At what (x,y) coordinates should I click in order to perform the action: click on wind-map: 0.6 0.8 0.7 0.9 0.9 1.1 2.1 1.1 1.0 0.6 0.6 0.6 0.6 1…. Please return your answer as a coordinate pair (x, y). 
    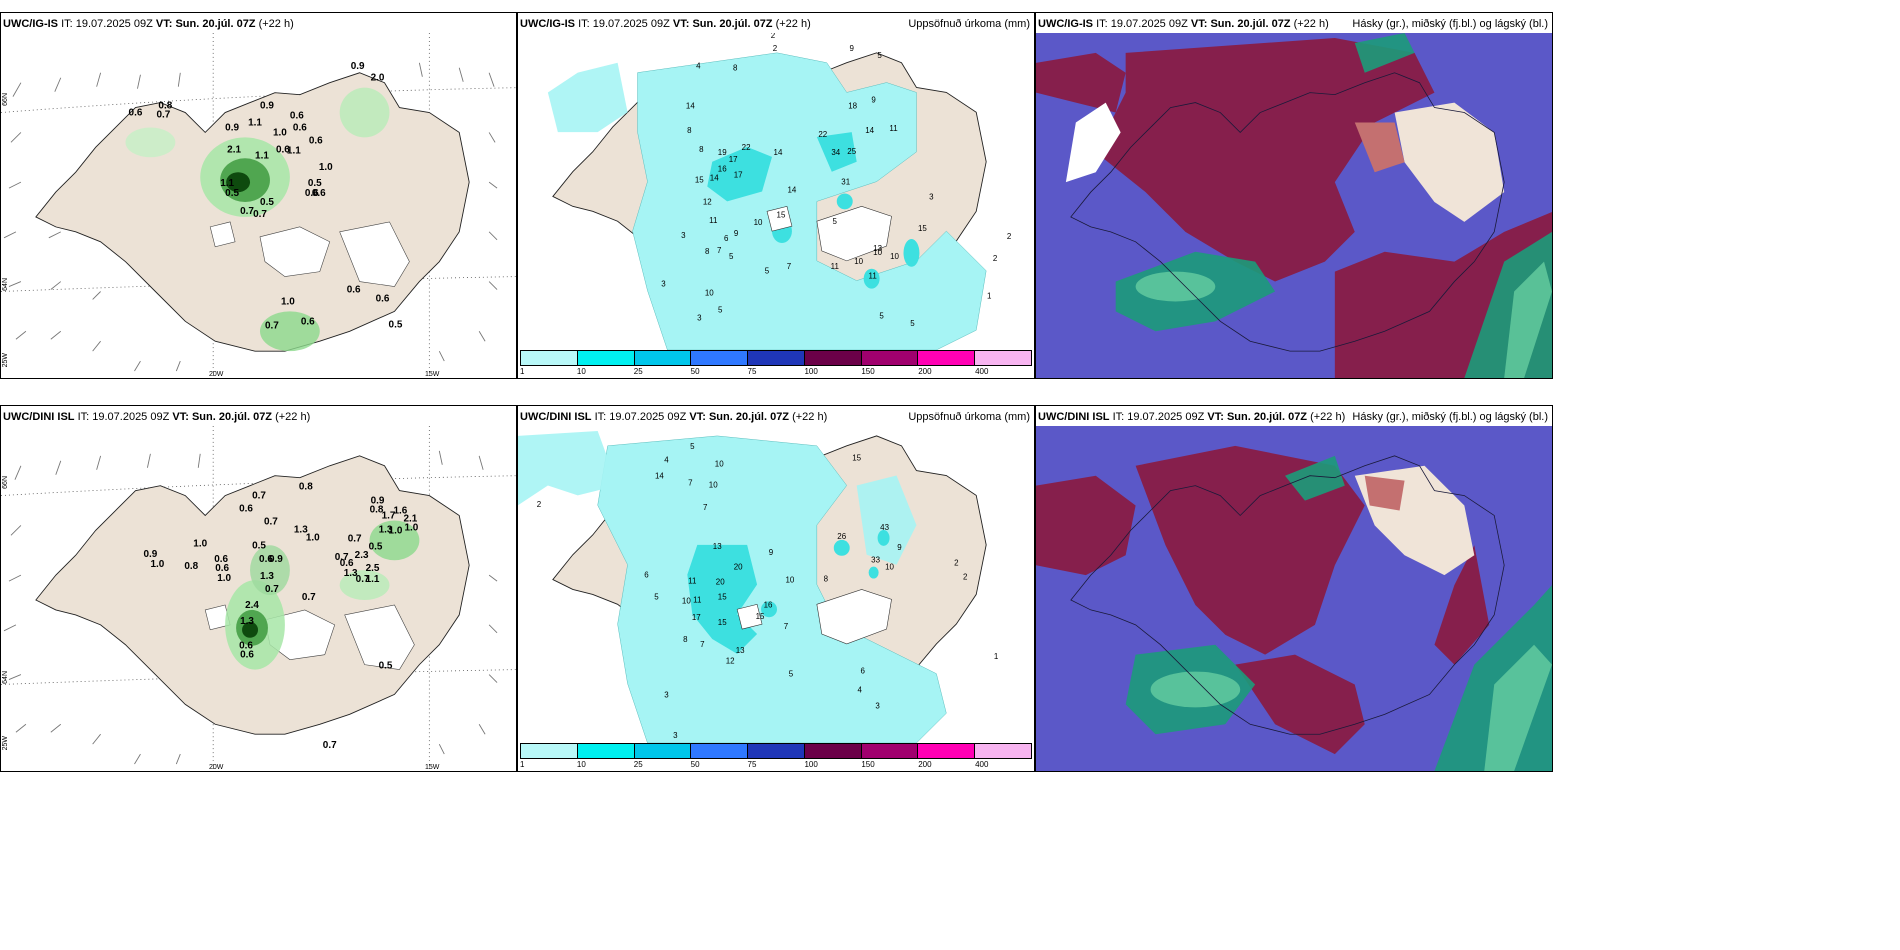
    Looking at the image, I should click on (258, 205).